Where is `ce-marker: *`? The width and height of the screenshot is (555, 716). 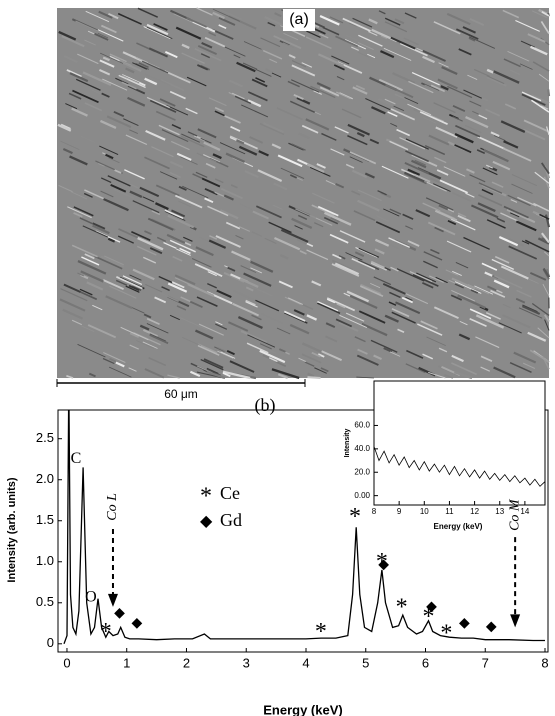
ce-marker: * is located at coordinates (402, 607).